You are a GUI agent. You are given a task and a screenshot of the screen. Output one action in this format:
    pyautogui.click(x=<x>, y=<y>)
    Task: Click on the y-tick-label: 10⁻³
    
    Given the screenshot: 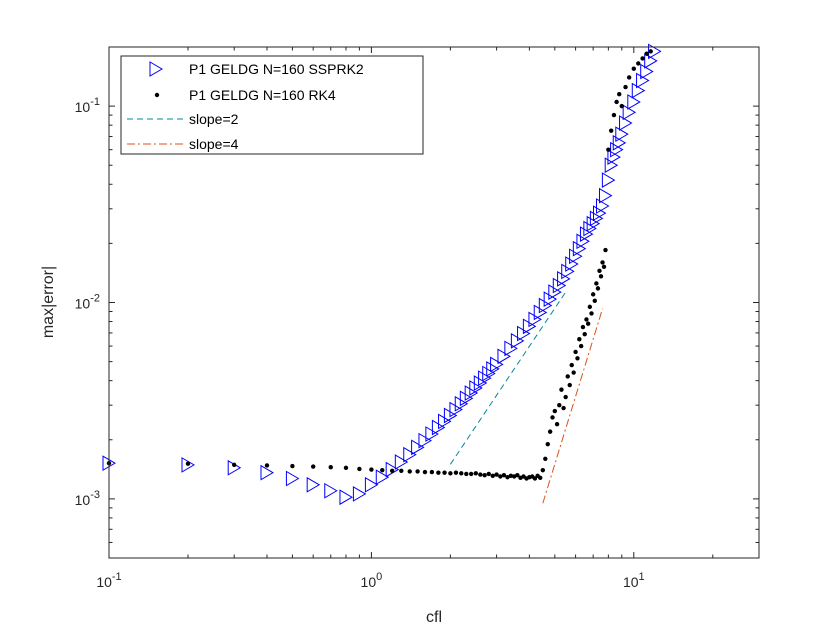 What is the action you would take?
    pyautogui.click(x=87, y=498)
    